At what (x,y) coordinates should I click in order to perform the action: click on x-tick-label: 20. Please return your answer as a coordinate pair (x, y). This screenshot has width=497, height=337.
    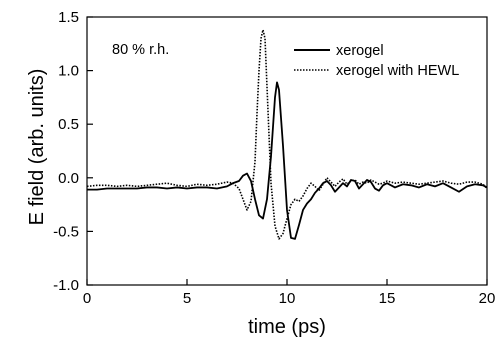
    Looking at the image, I should click on (487, 298).